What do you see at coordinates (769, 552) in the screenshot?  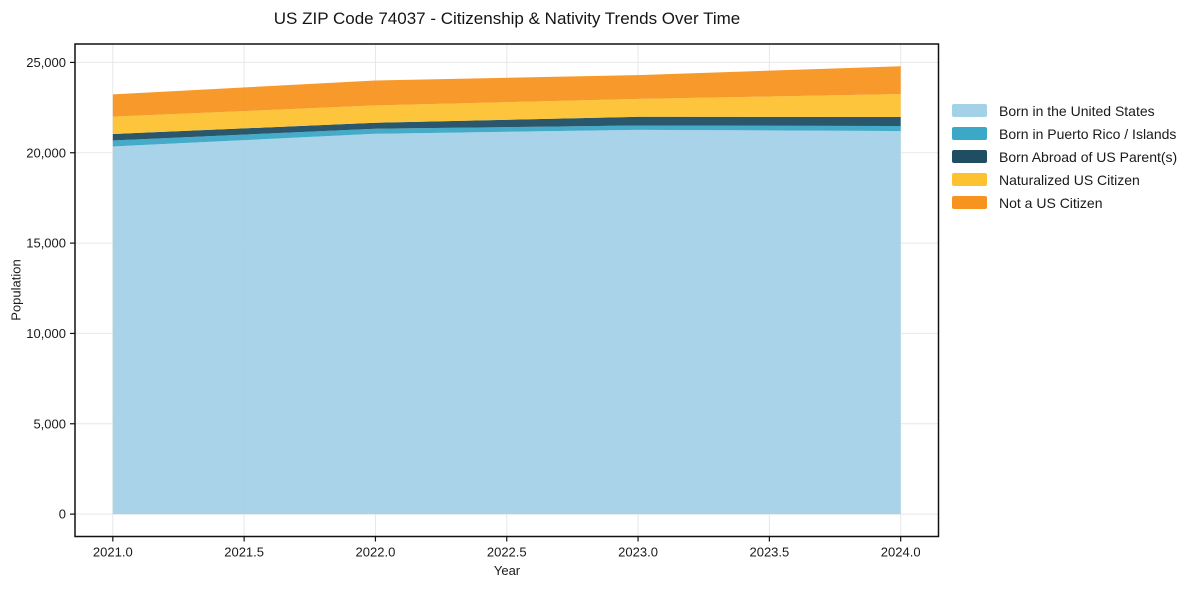 I see `x-tick-label: 2023.5` at bounding box center [769, 552].